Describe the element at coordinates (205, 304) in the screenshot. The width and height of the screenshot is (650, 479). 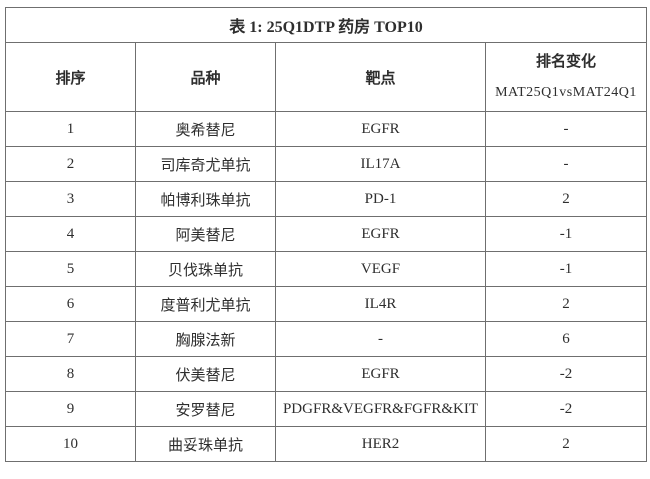
I see `product-cell: 度普利尤单抗` at that location.